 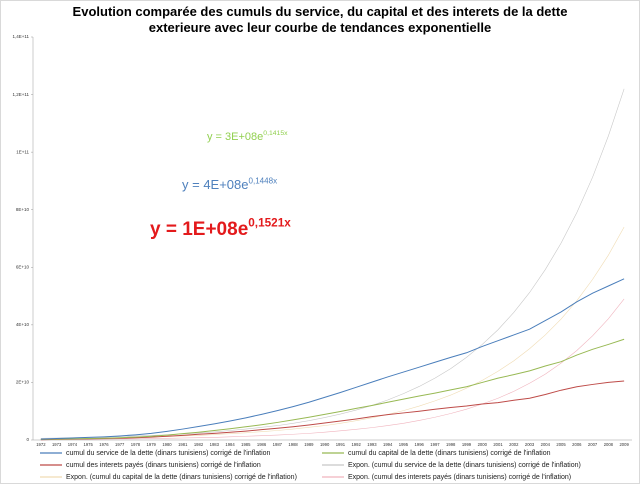 What do you see at coordinates (23, 209) in the screenshot?
I see `y-tick-label: 8E+10` at bounding box center [23, 209].